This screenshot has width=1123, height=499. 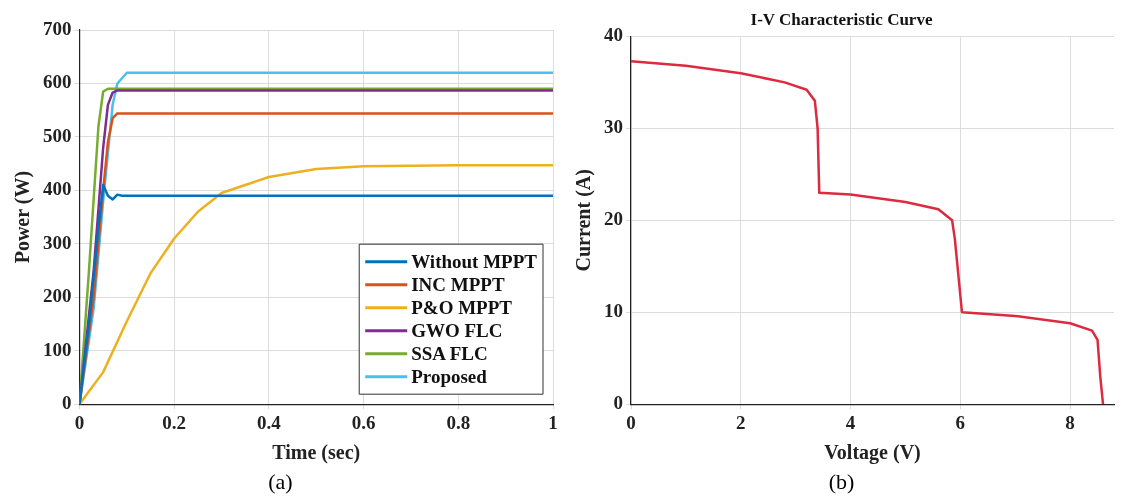 I want to click on y-axis-title: Power (W), so click(x=23, y=217).